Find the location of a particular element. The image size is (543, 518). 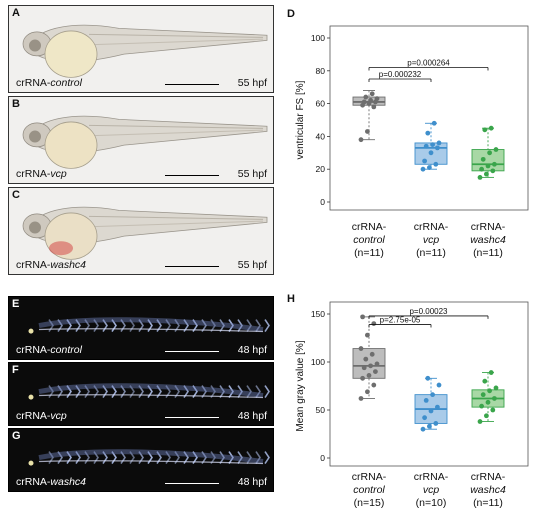

panel-letter: E is located at coordinates (16, 304).